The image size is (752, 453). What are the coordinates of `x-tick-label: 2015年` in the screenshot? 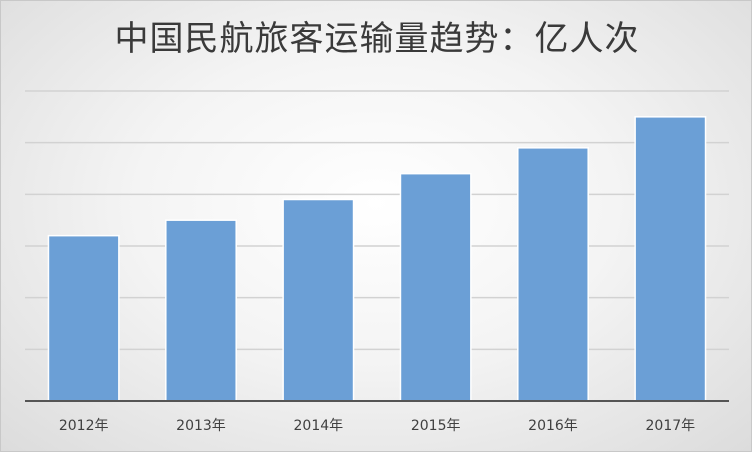 It's located at (436, 426).